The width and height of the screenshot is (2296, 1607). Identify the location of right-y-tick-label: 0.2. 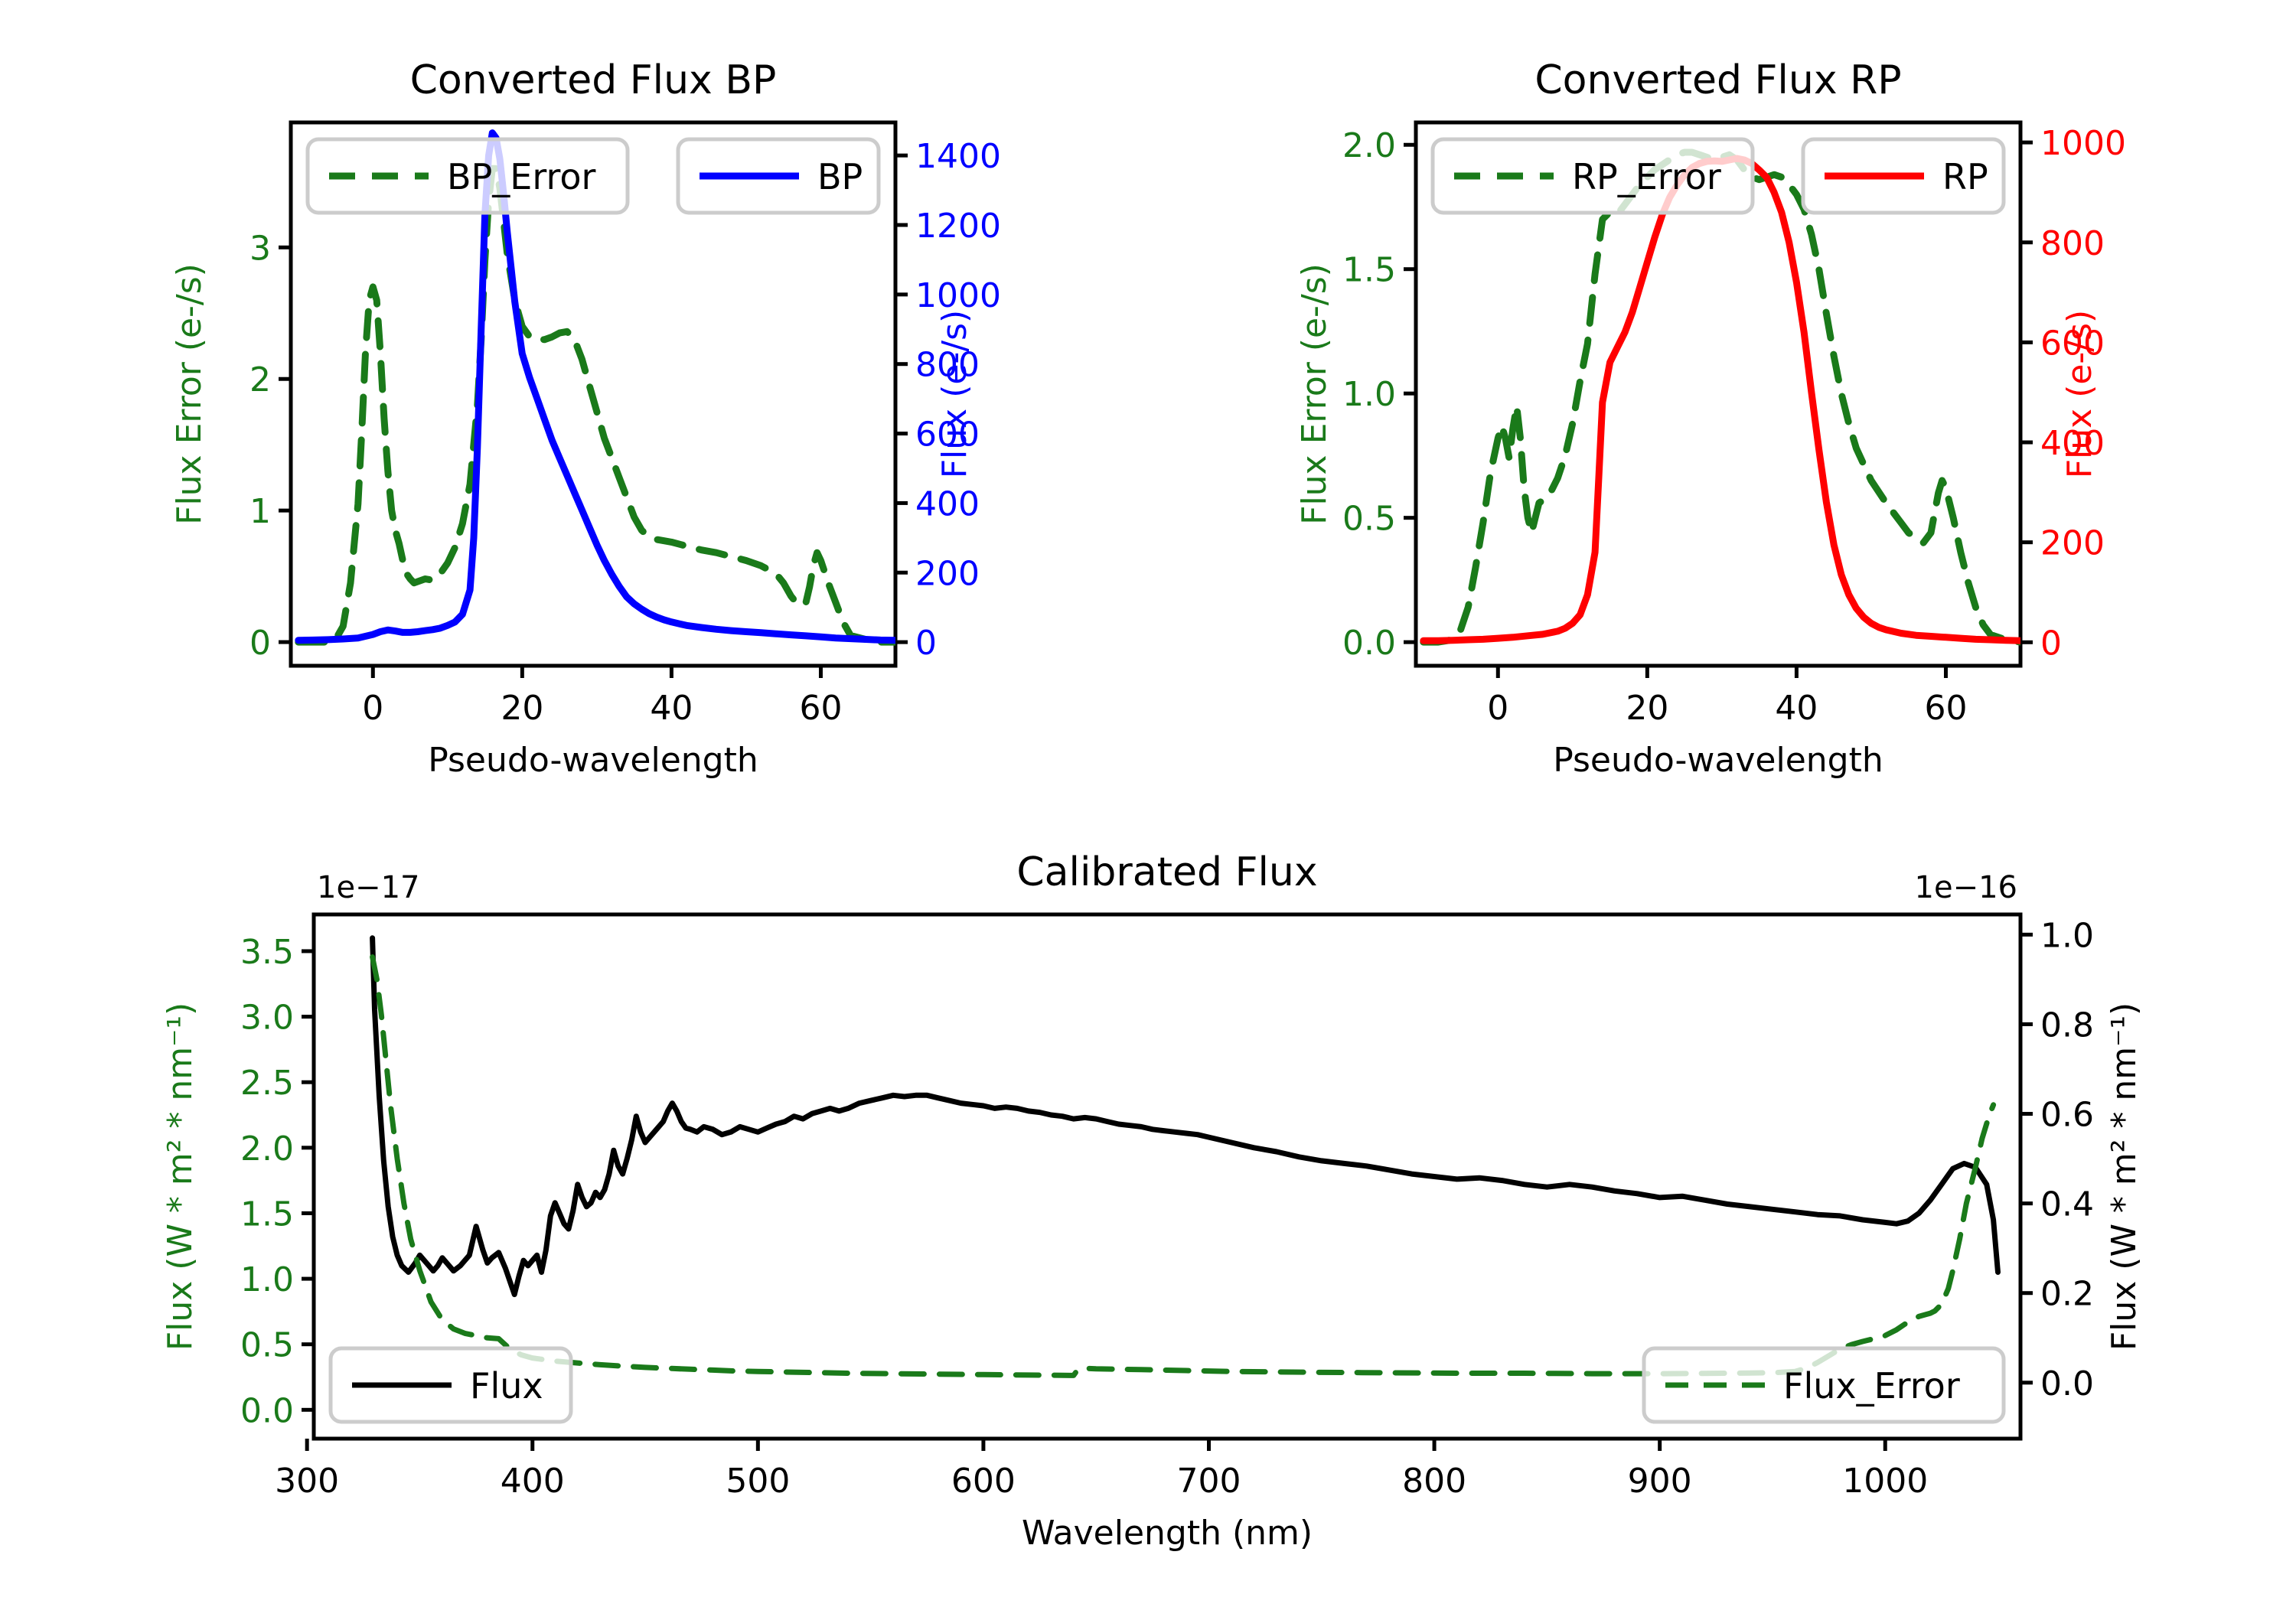
(2067, 1294).